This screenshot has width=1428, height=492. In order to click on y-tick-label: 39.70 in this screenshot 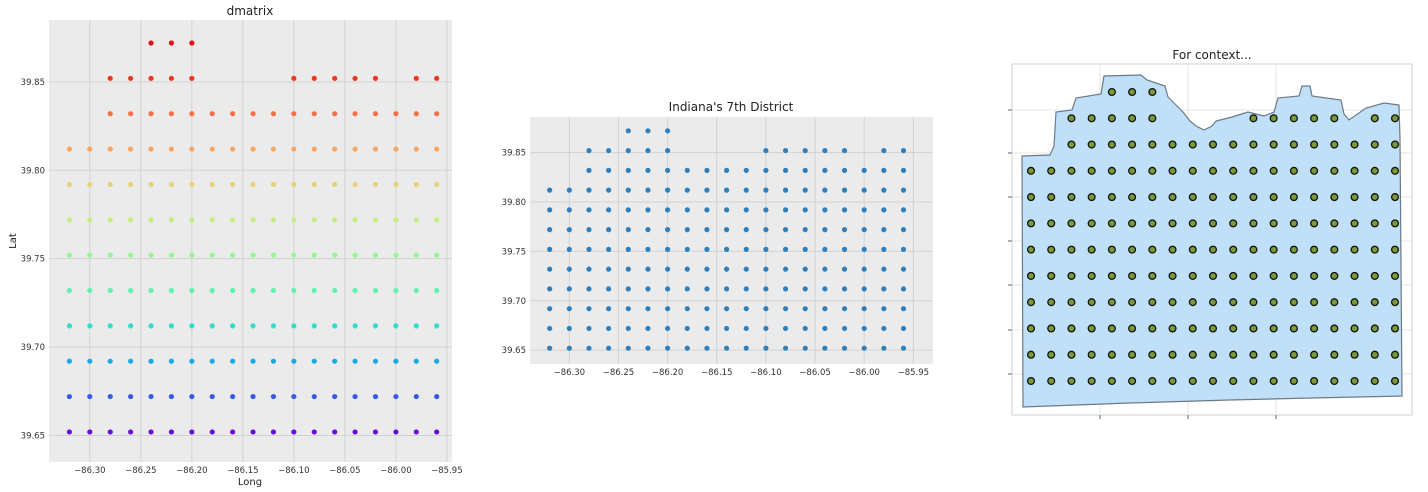, I will do `click(33, 348)`.